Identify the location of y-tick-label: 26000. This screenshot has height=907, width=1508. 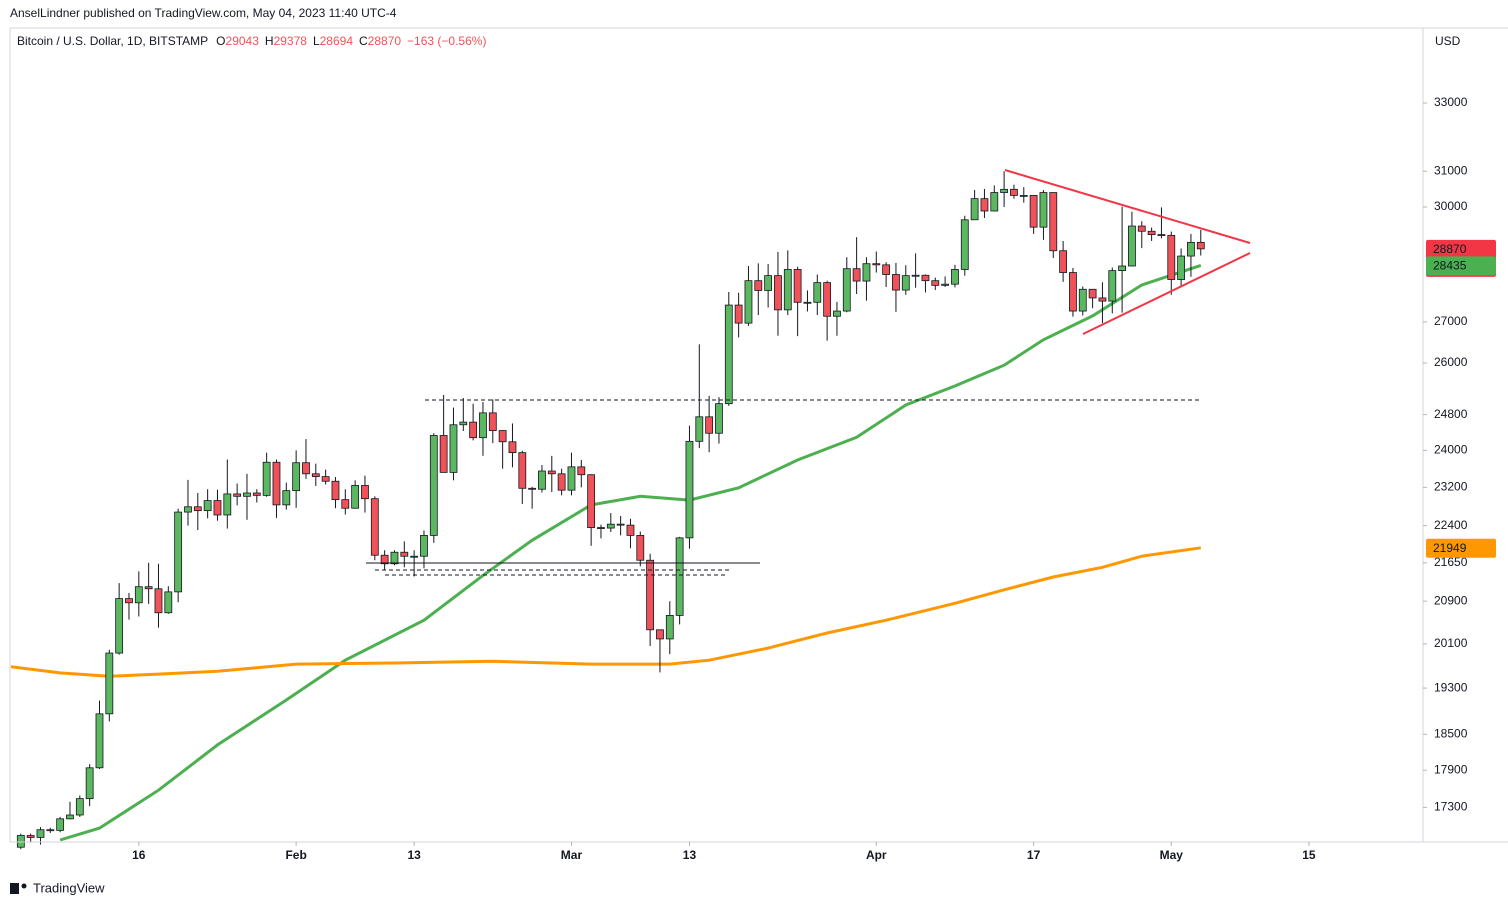
(1451, 362).